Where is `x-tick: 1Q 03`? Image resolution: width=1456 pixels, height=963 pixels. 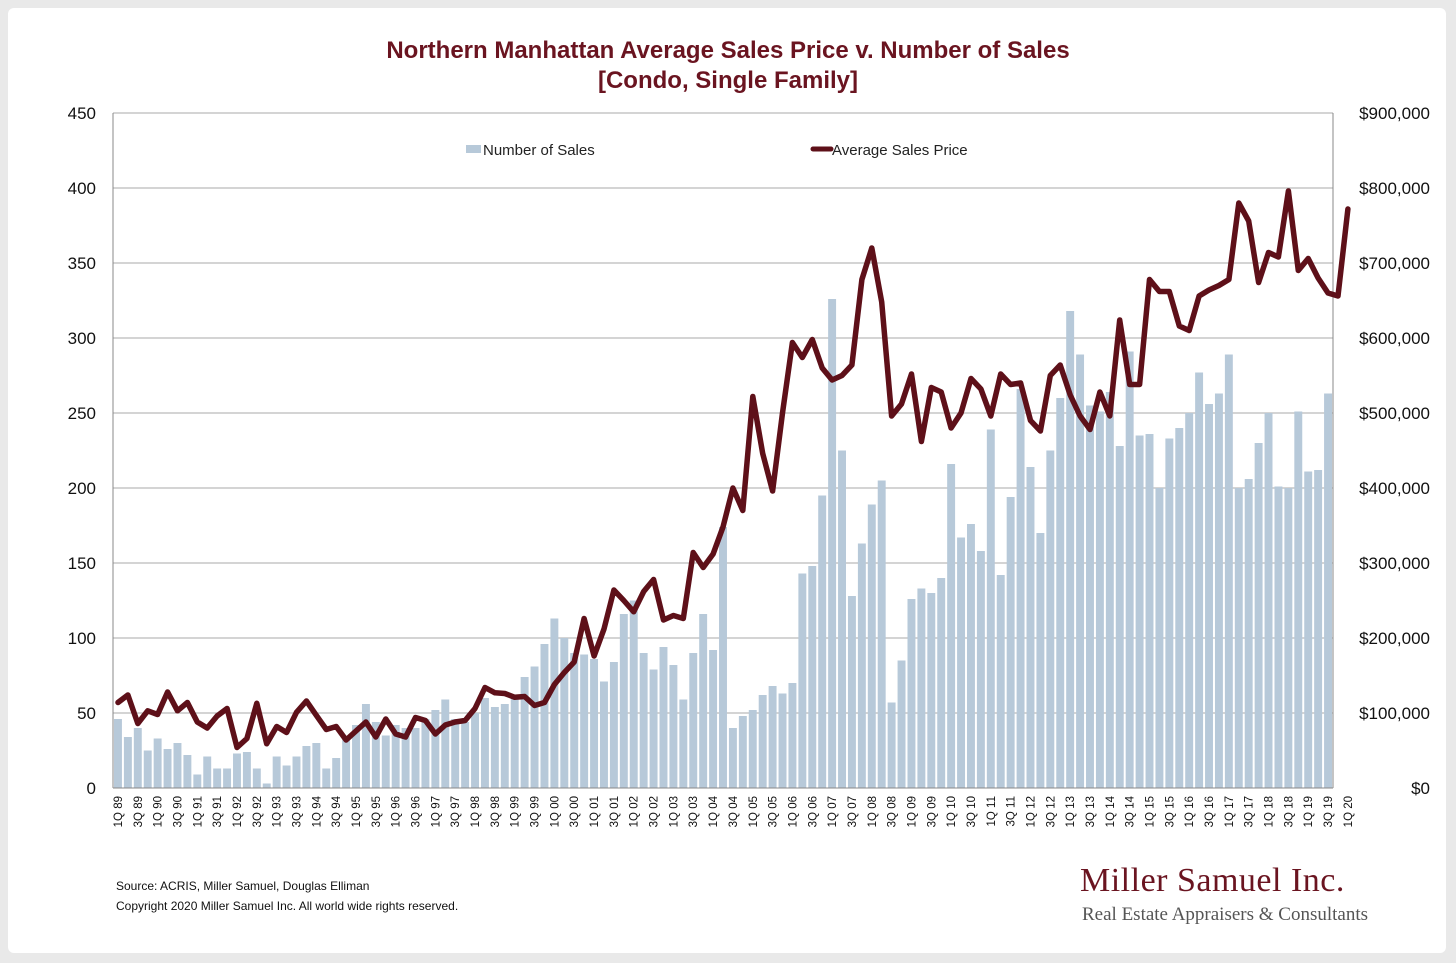
x-tick: 1Q 03 is located at coordinates (674, 811).